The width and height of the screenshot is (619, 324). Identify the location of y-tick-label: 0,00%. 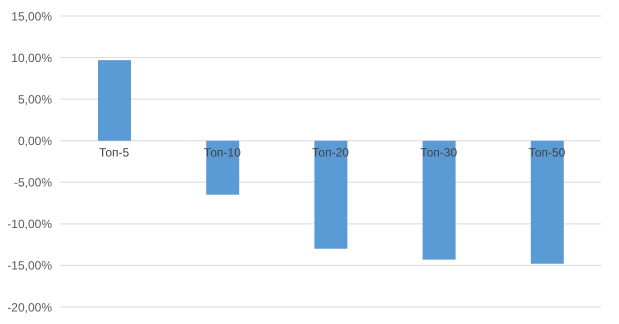
(35, 141).